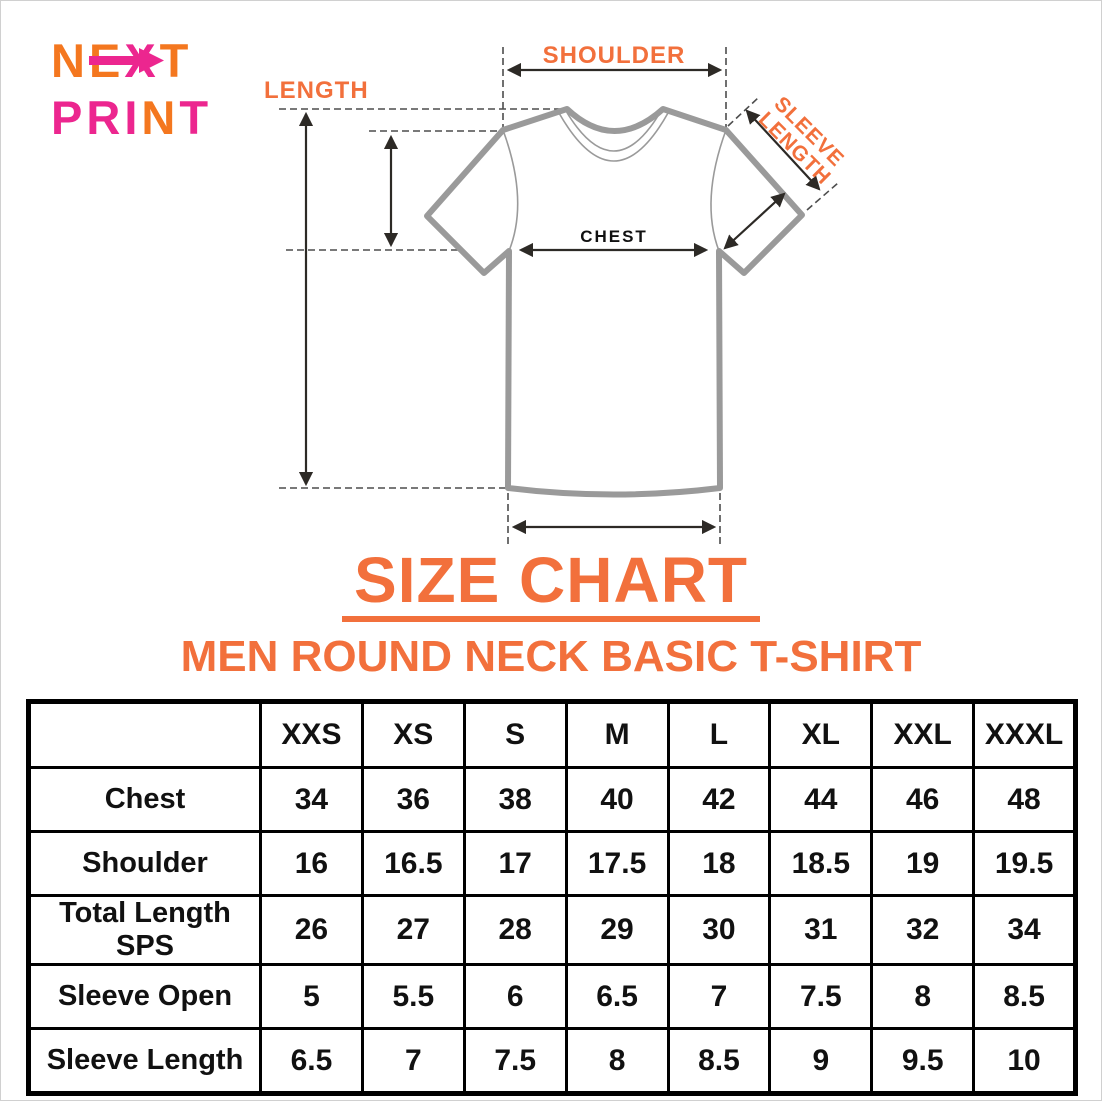 Image resolution: width=1102 pixels, height=1101 pixels. What do you see at coordinates (144, 1061) in the screenshot?
I see `row-label: Sleeve Length` at bounding box center [144, 1061].